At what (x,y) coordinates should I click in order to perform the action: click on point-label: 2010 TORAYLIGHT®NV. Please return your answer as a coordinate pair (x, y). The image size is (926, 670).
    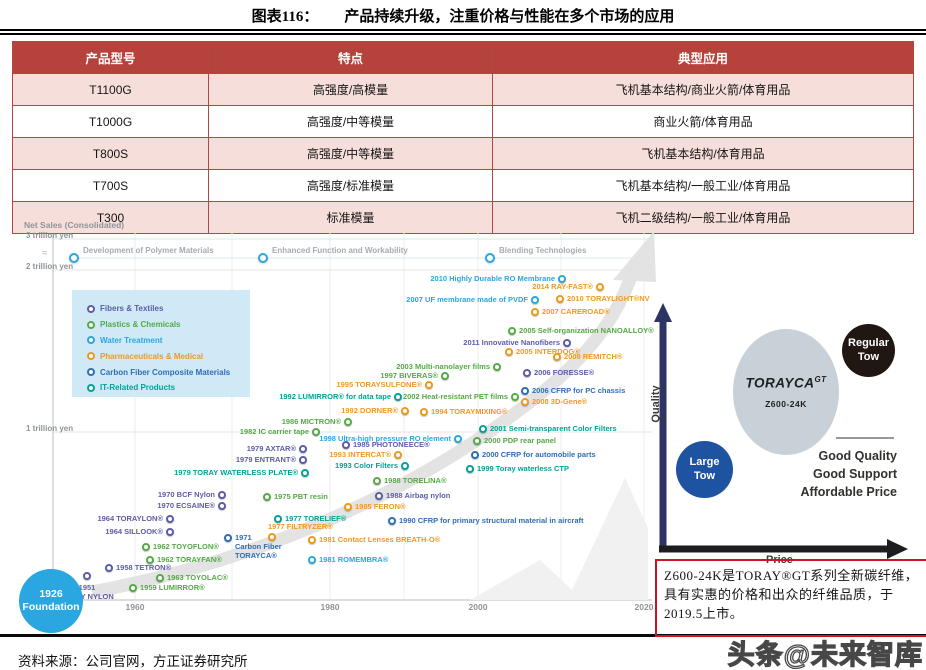
    Looking at the image, I should click on (608, 298).